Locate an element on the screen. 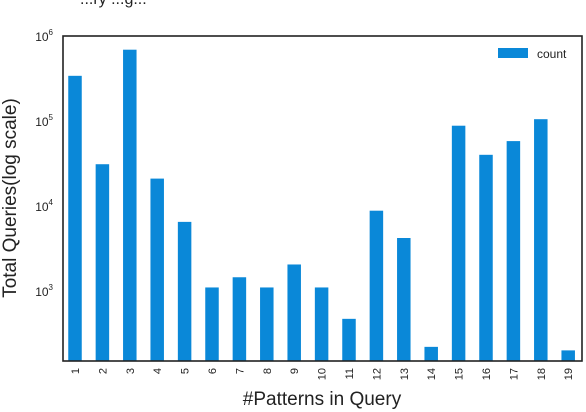 Image resolution: width=586 pixels, height=412 pixels. legend-swatch is located at coordinates (513, 53).